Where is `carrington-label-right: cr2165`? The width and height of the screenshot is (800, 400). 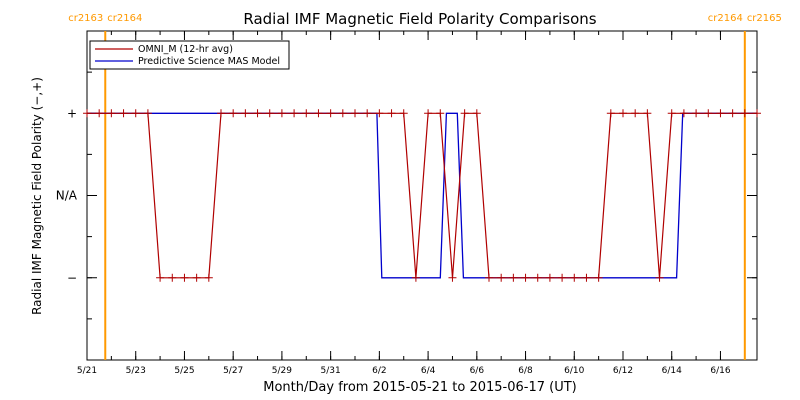
carrington-label-right: cr2165 is located at coordinates (764, 18).